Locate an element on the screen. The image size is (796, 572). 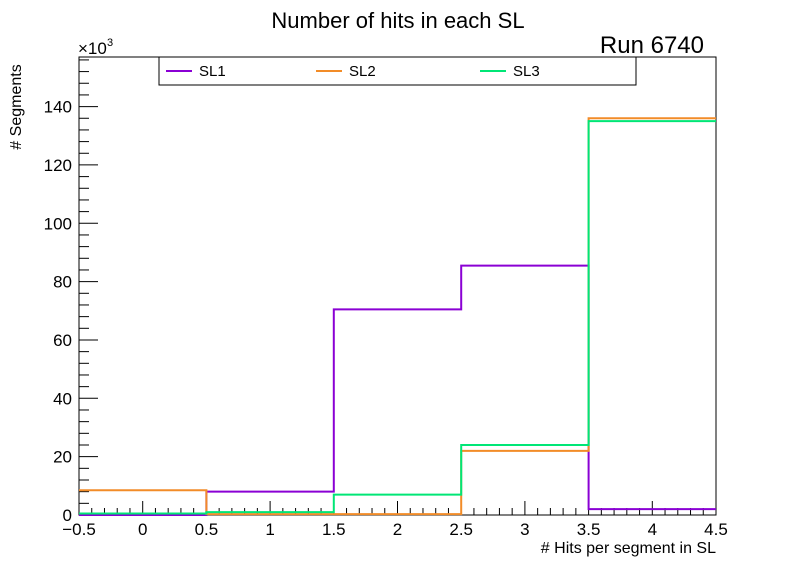
x-tick-label: 4.5 is located at coordinates (716, 529).